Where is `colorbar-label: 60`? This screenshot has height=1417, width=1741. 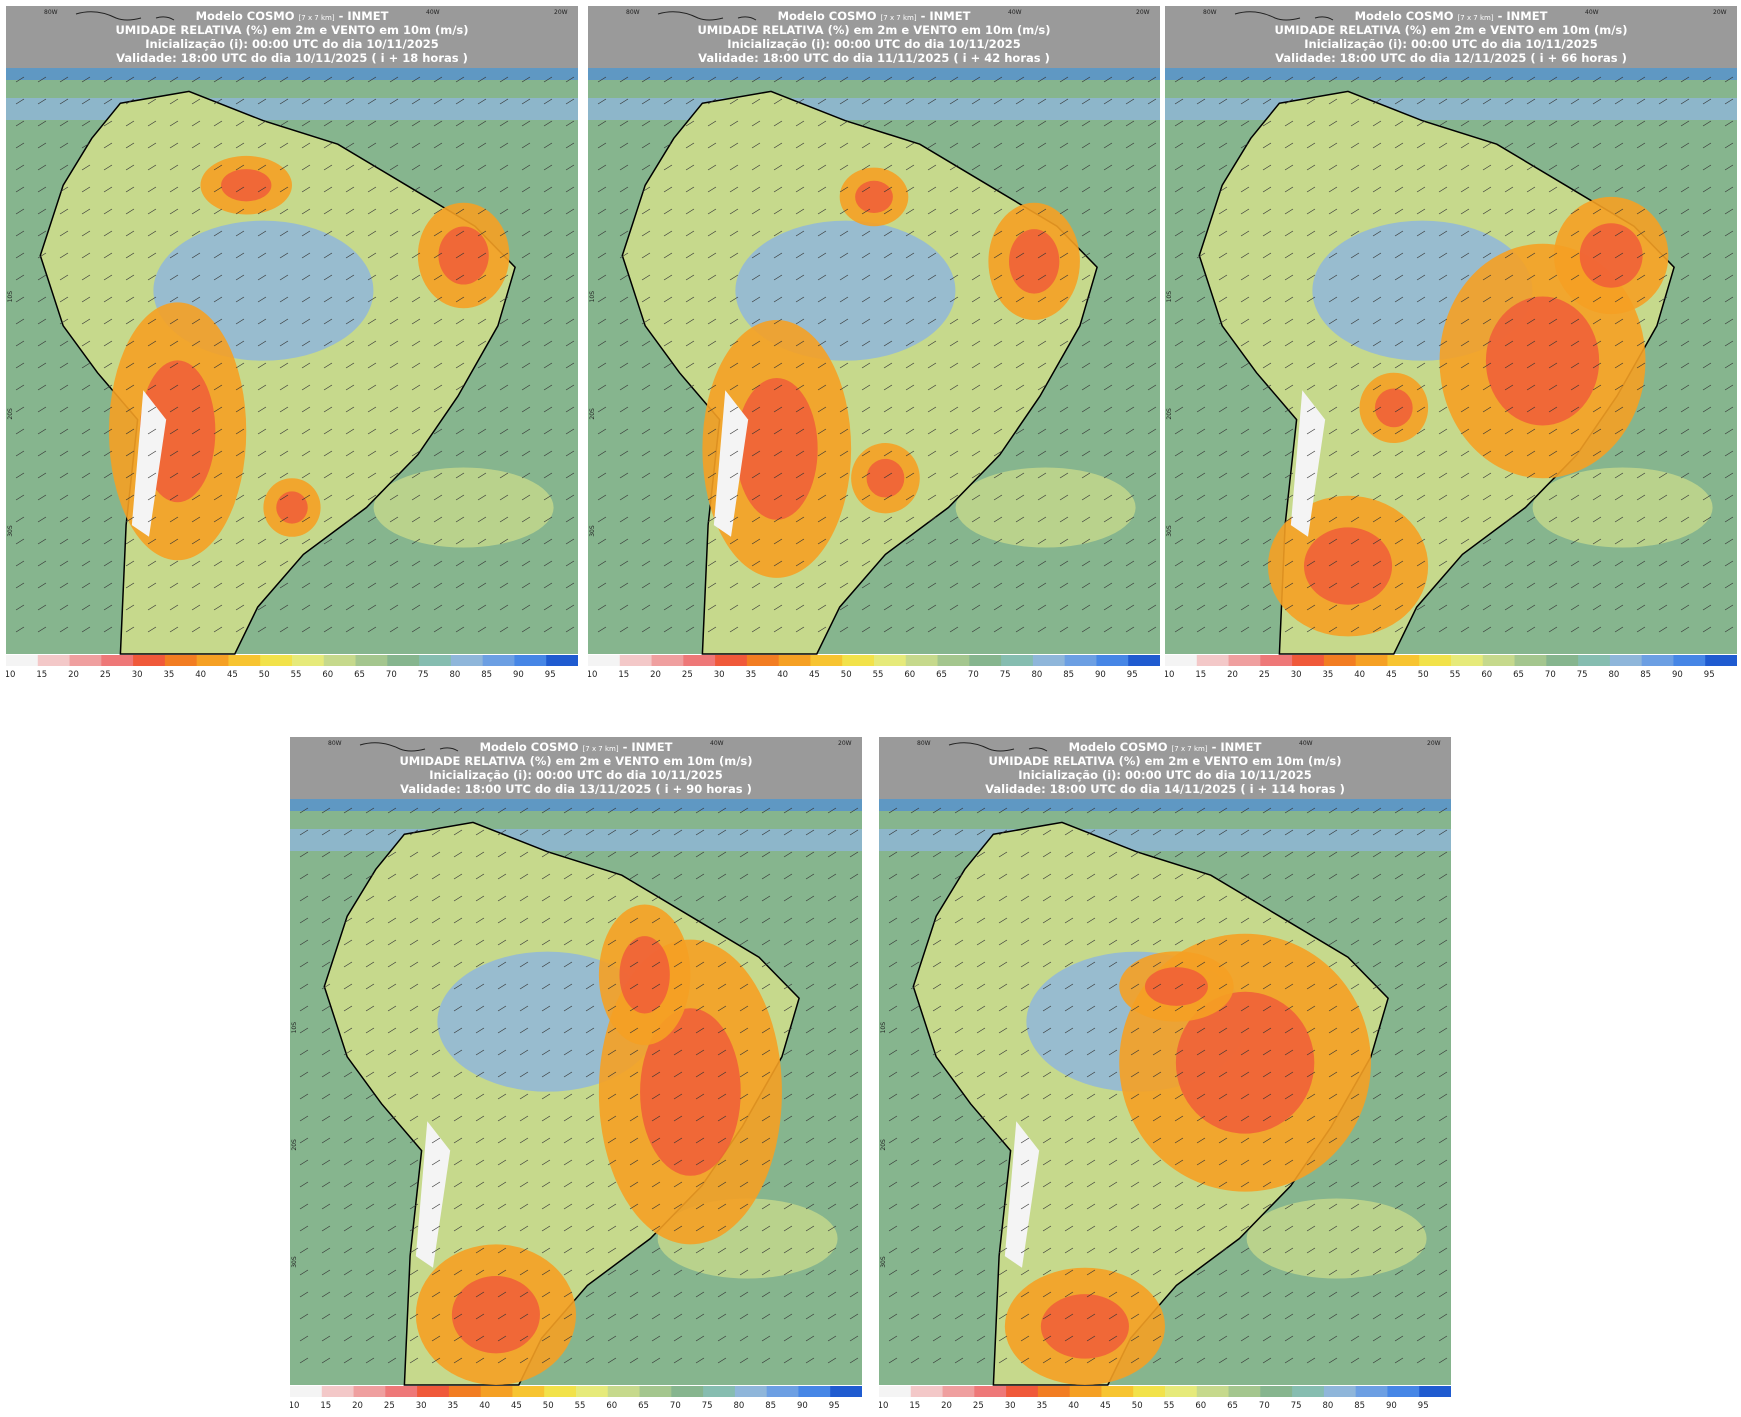
colorbar-label: 60 is located at coordinates (611, 1406).